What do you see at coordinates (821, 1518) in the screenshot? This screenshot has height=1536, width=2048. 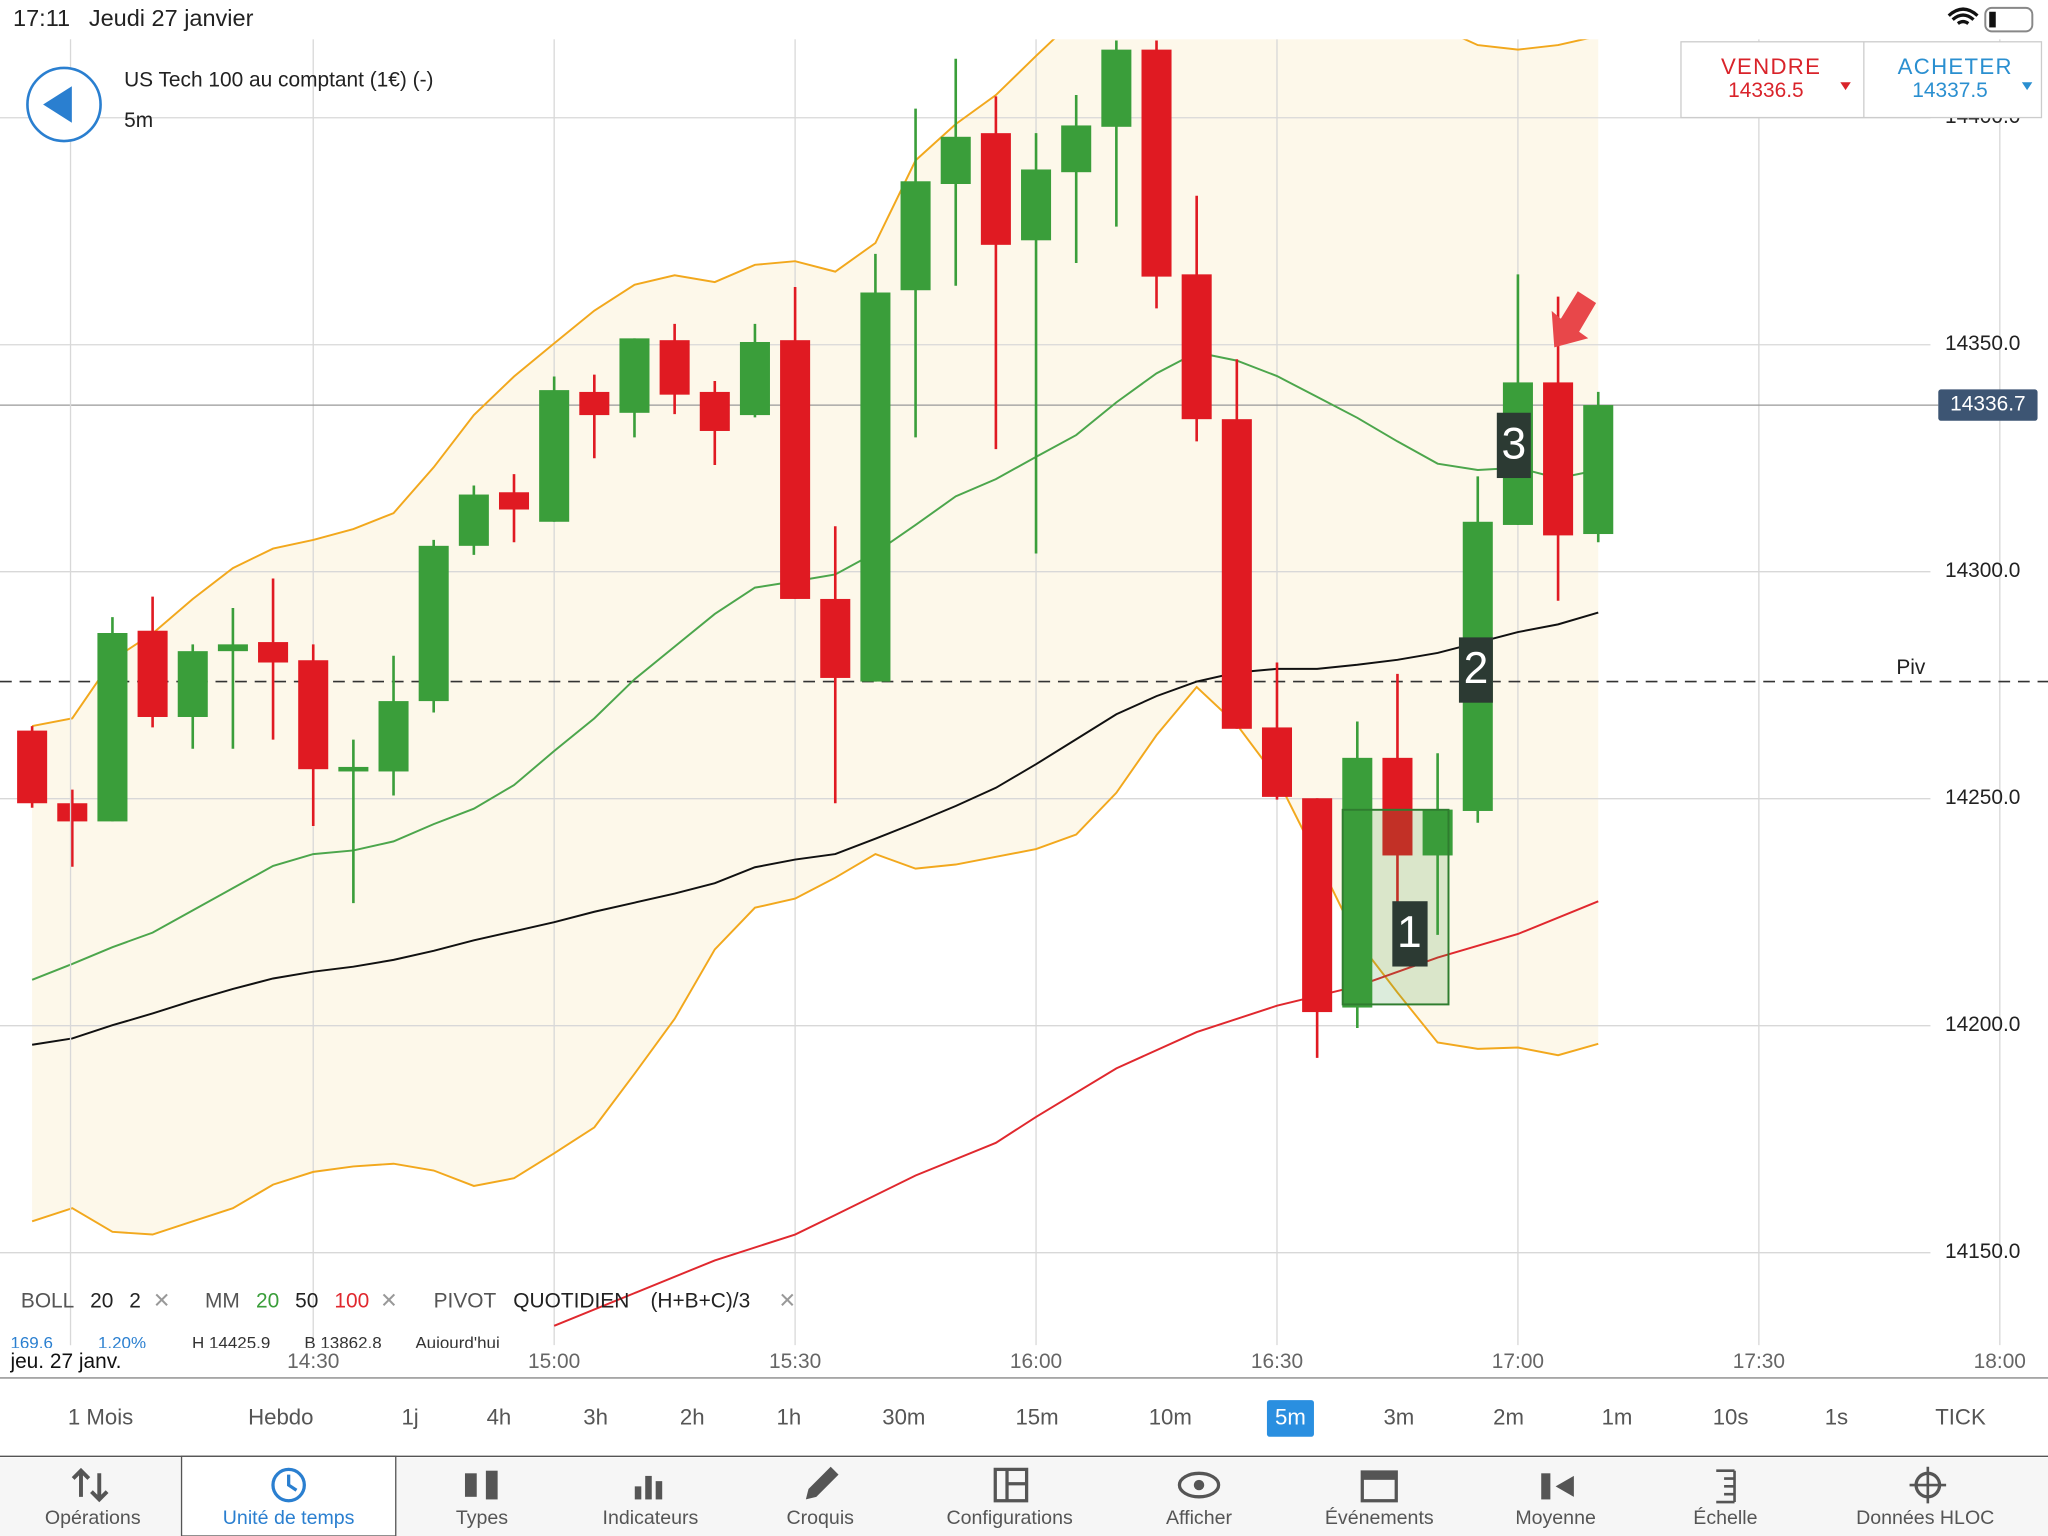 I see `toolbar-item: Croquis` at bounding box center [821, 1518].